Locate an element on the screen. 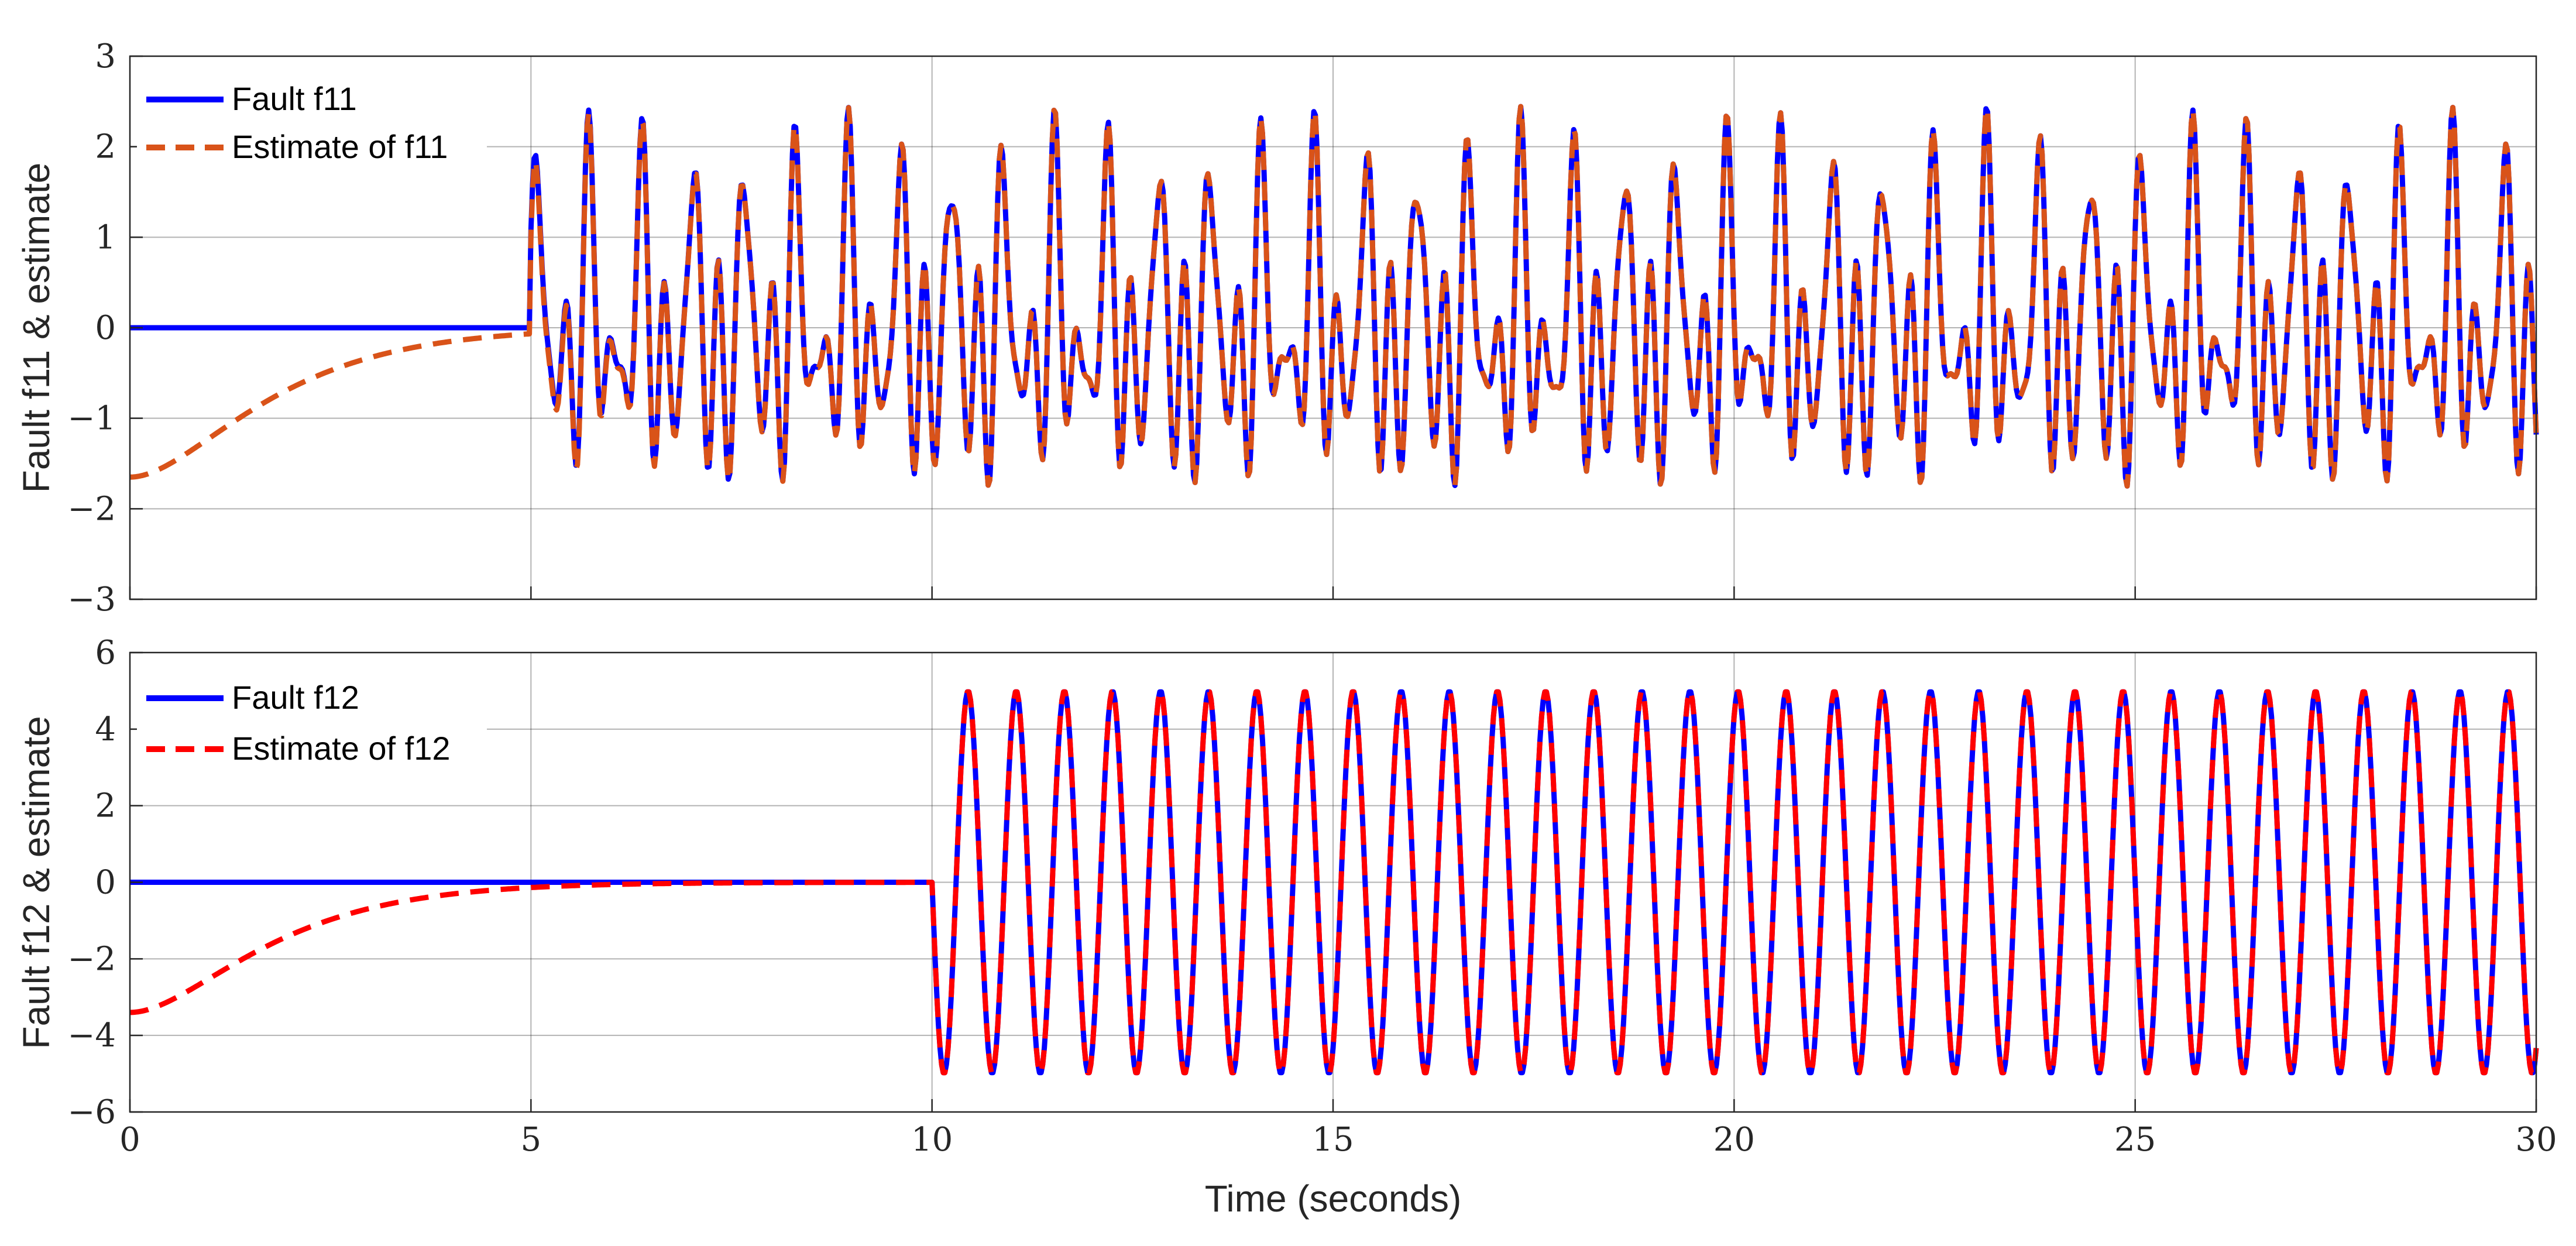  x-tick-label: 30 is located at coordinates (2536, 1140).